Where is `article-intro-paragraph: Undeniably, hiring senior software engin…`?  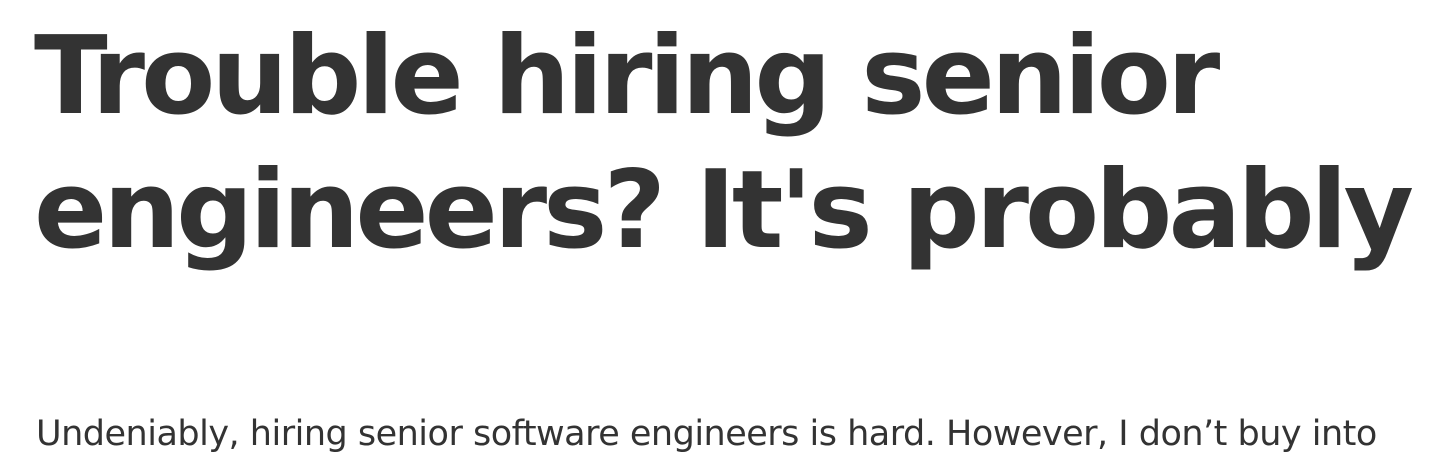 article-intro-paragraph: Undeniably, hiring senior software engin… is located at coordinates (706, 433).